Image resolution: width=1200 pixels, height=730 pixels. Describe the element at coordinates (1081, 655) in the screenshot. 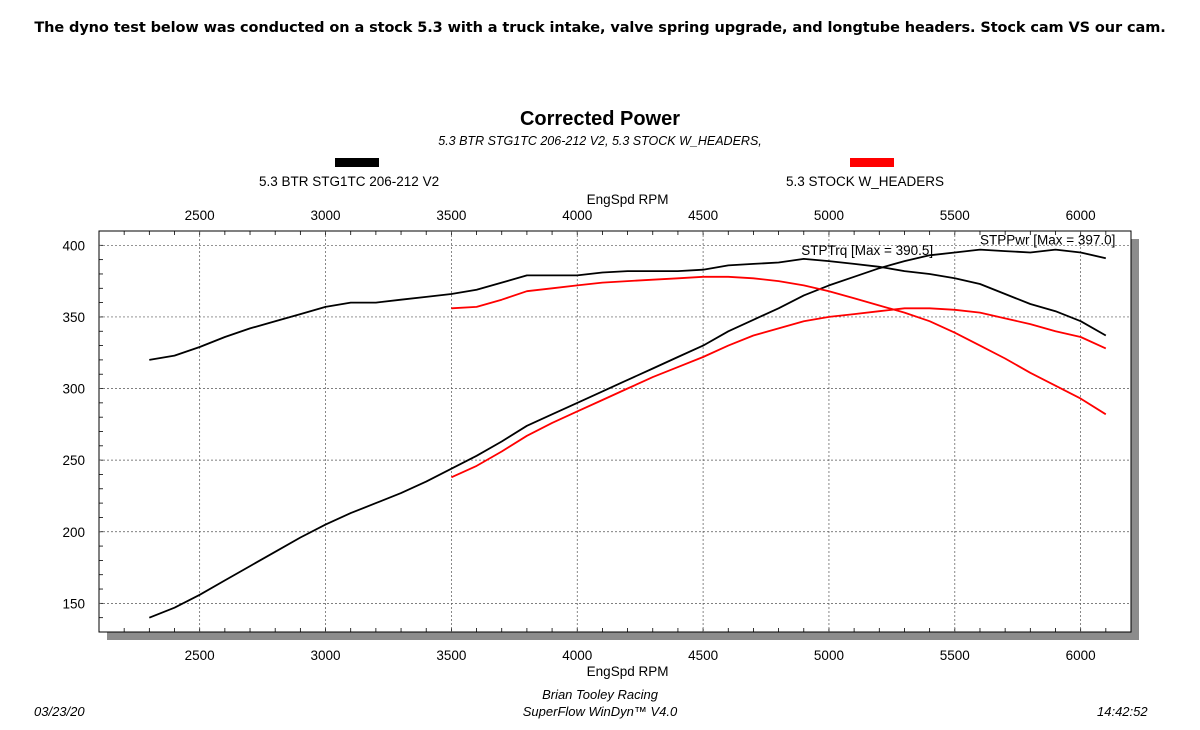

I see `x-tick-label-bottom: 6000` at that location.